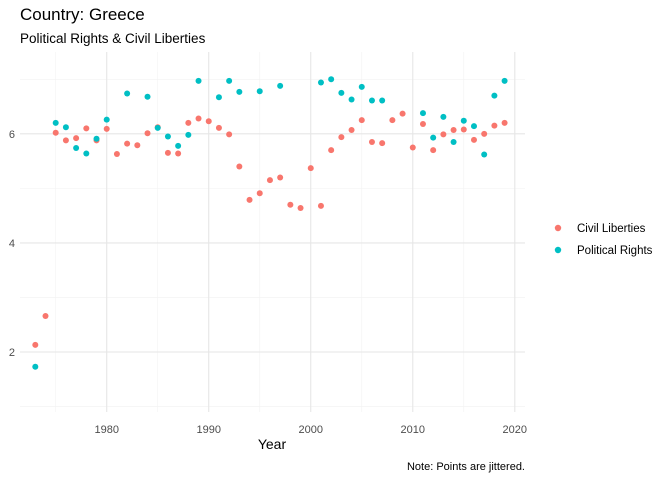 The height and width of the screenshot is (480, 672). I want to click on chart-caption: Note: Points are jittered., so click(466, 467).